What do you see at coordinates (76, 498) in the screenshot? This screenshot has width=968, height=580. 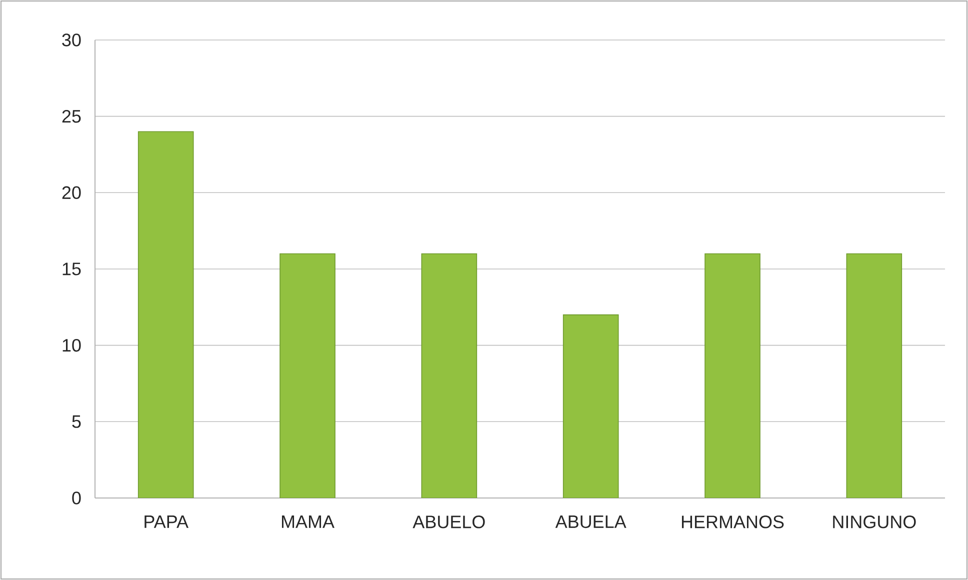 I see `y-tick-label: 0` at bounding box center [76, 498].